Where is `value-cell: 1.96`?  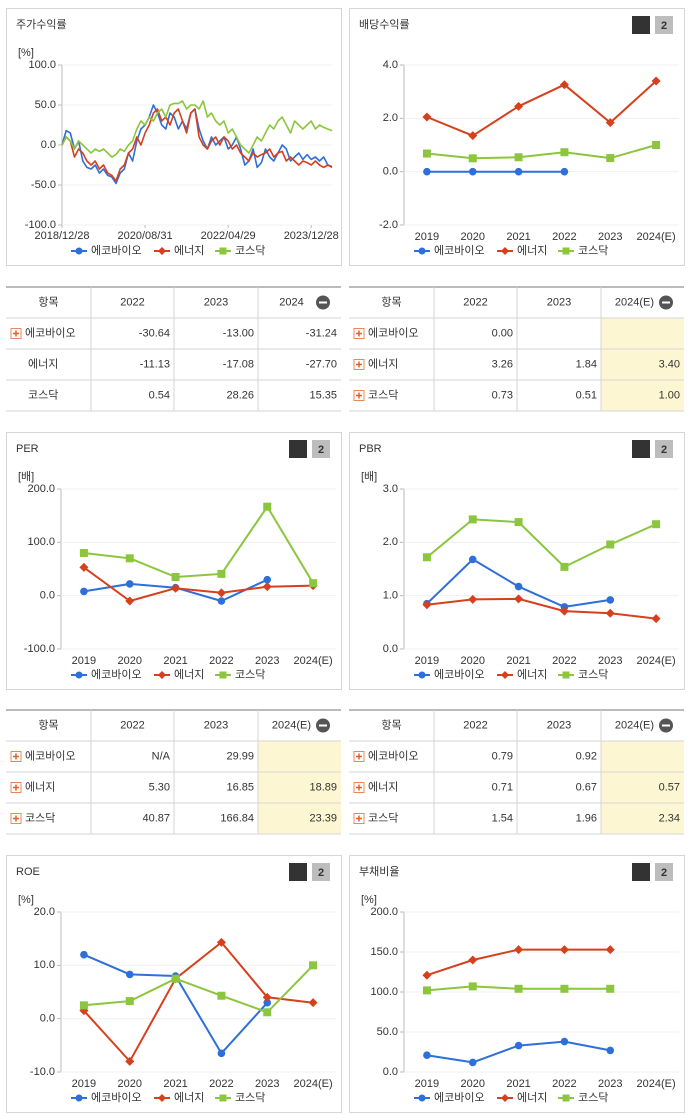 value-cell: 1.96 is located at coordinates (586, 818).